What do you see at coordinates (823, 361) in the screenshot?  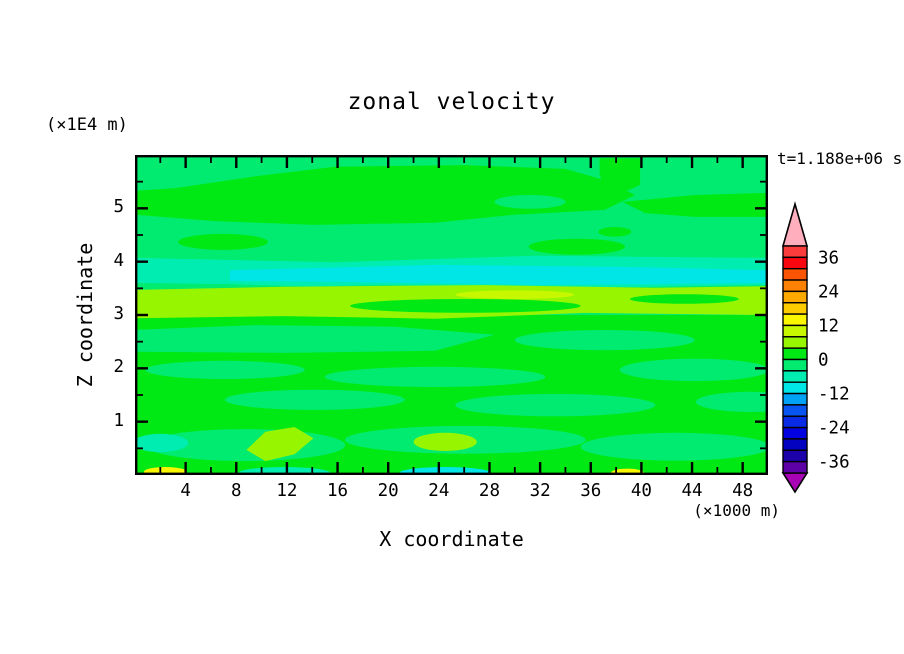 I see `colorbar-tick-label: 0` at bounding box center [823, 361].